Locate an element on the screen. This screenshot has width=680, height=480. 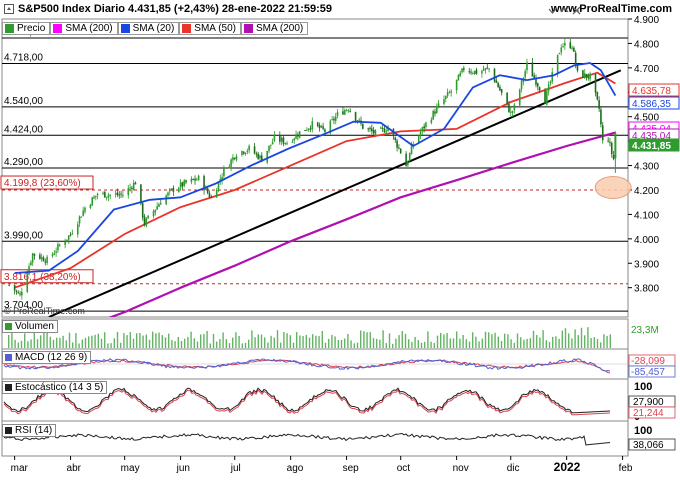
macd-value-label: -85,457 is located at coordinates (648, 372).